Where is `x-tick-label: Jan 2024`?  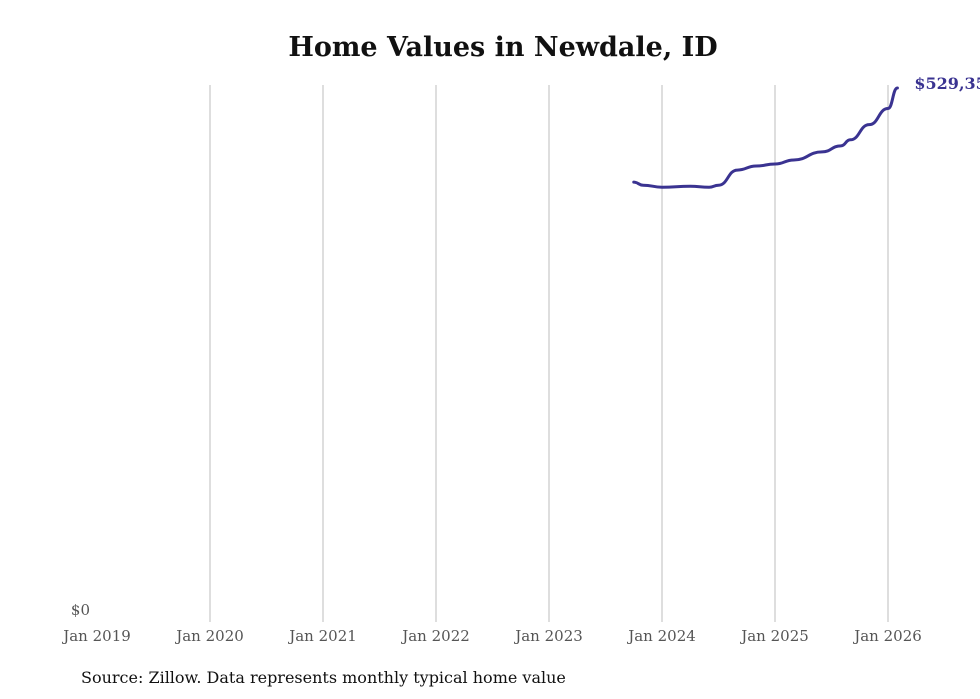 x-tick-label: Jan 2024 is located at coordinates (661, 636).